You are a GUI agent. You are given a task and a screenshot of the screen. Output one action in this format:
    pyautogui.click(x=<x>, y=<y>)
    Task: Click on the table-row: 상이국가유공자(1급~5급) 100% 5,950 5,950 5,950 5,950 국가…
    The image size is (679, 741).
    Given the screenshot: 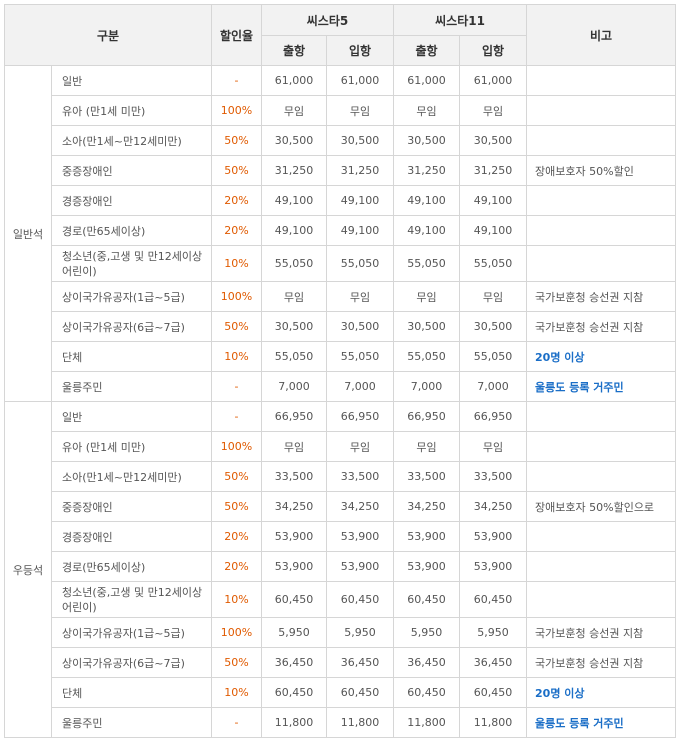 What is the action you would take?
    pyautogui.click(x=341, y=632)
    